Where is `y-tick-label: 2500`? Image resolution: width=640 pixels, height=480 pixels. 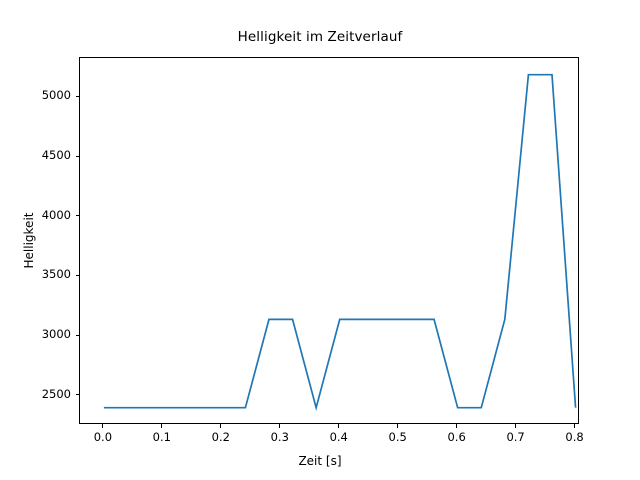 y-tick-label: 2500 is located at coordinates (56, 393).